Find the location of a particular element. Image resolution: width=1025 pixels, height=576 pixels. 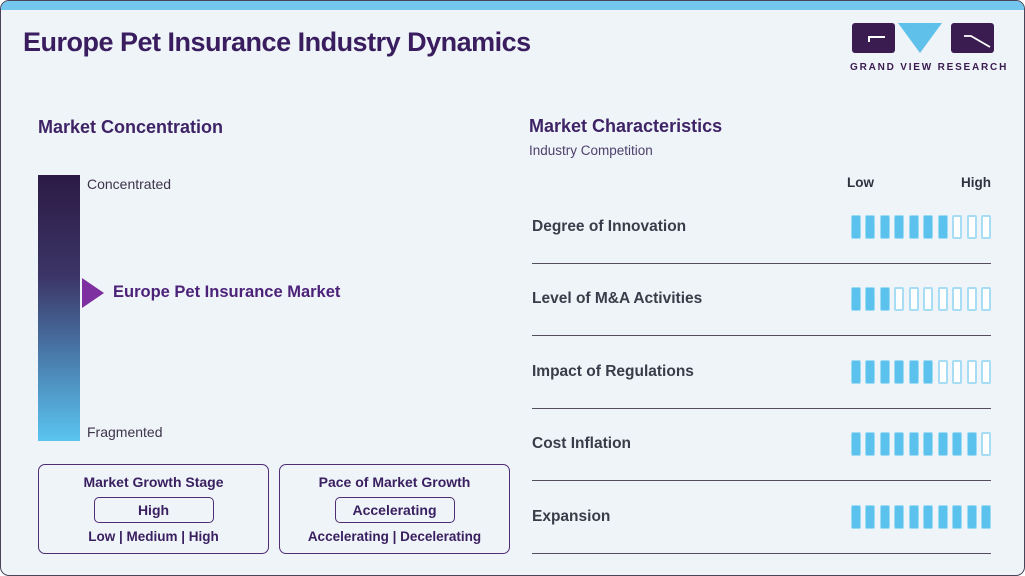

characteristic-row: Impact of Regulations is located at coordinates (761, 372).